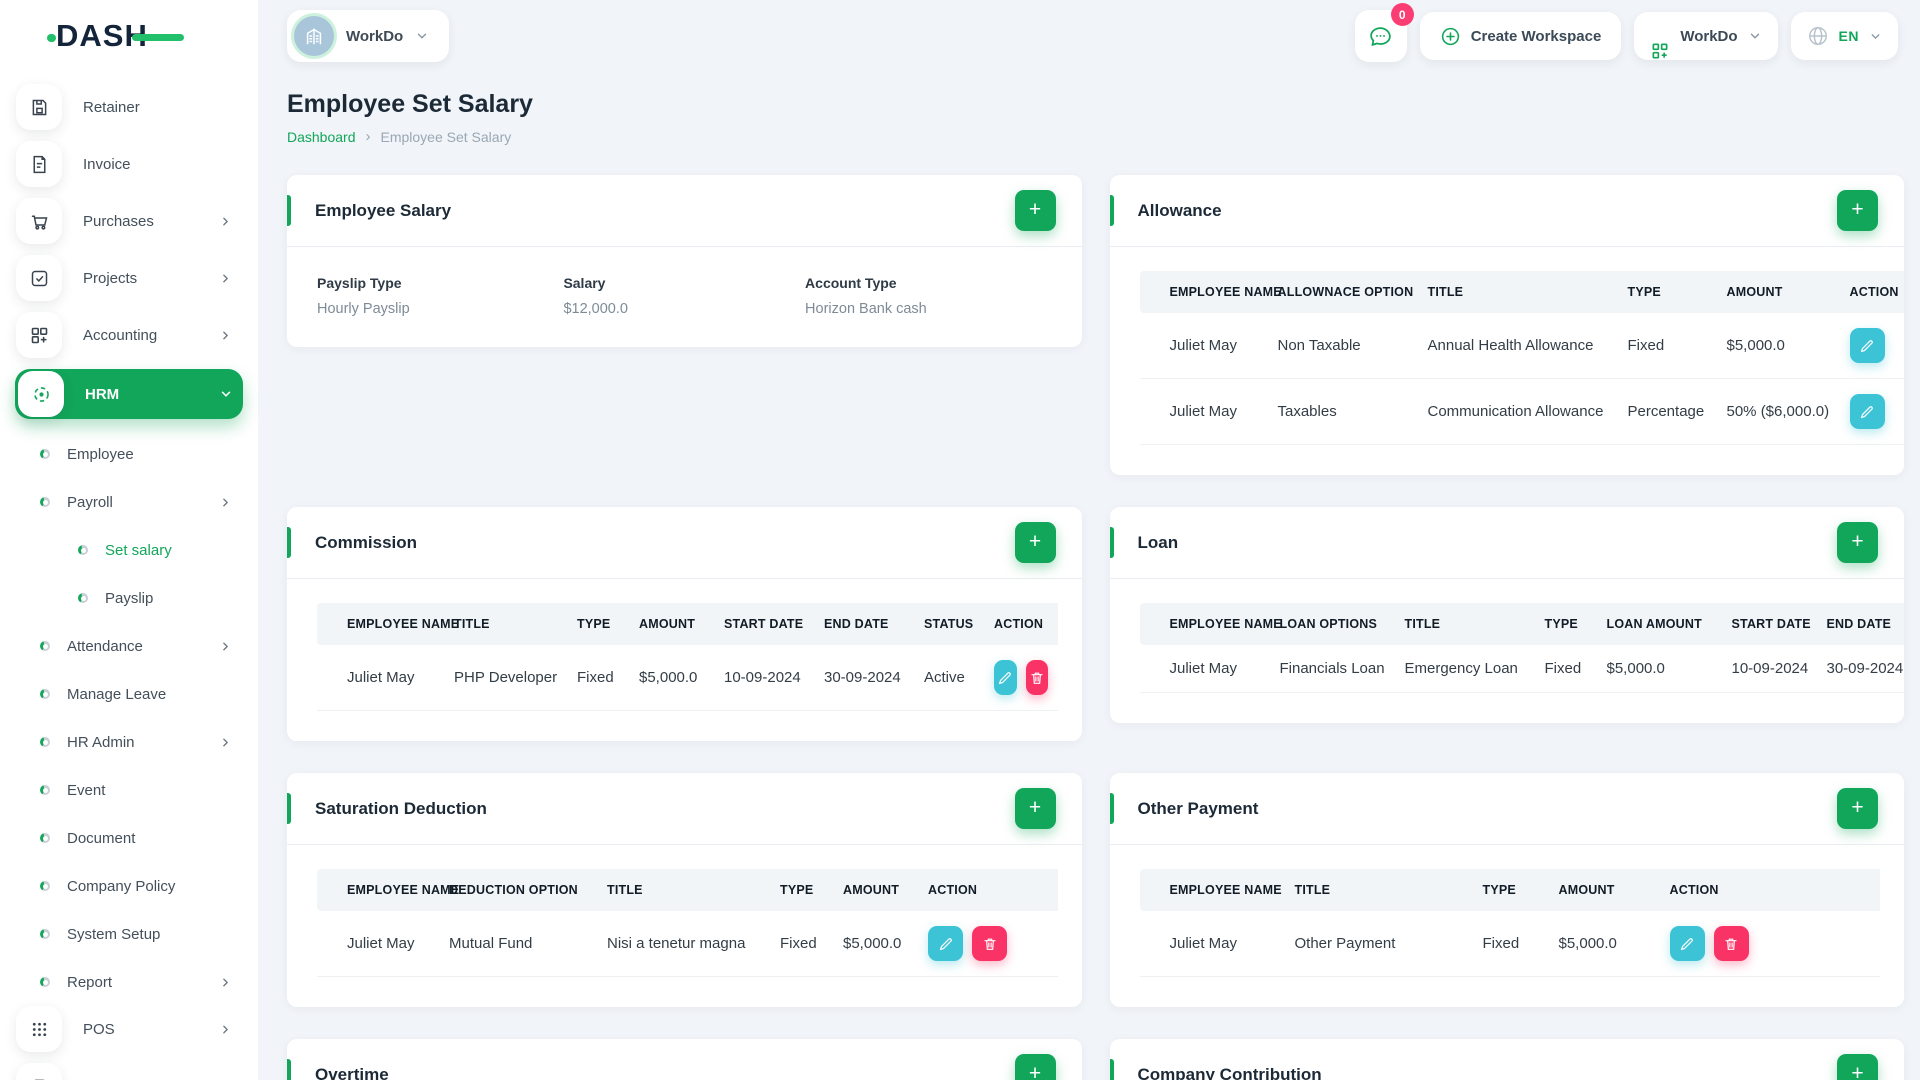  Describe the element at coordinates (111, 107) in the screenshot. I see `sidebar-item-label: Retainer` at that location.